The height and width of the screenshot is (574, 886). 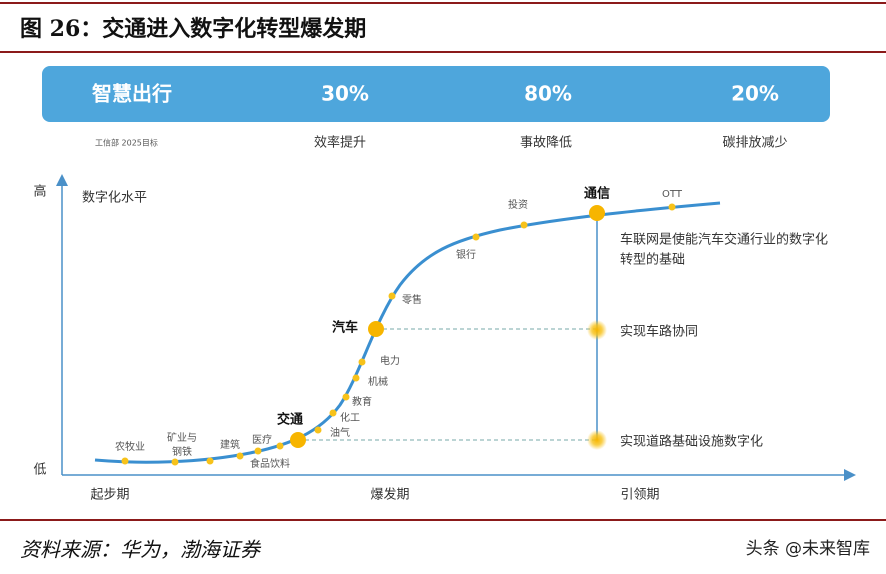 I want to click on key-node: 交通, so click(x=290, y=420).